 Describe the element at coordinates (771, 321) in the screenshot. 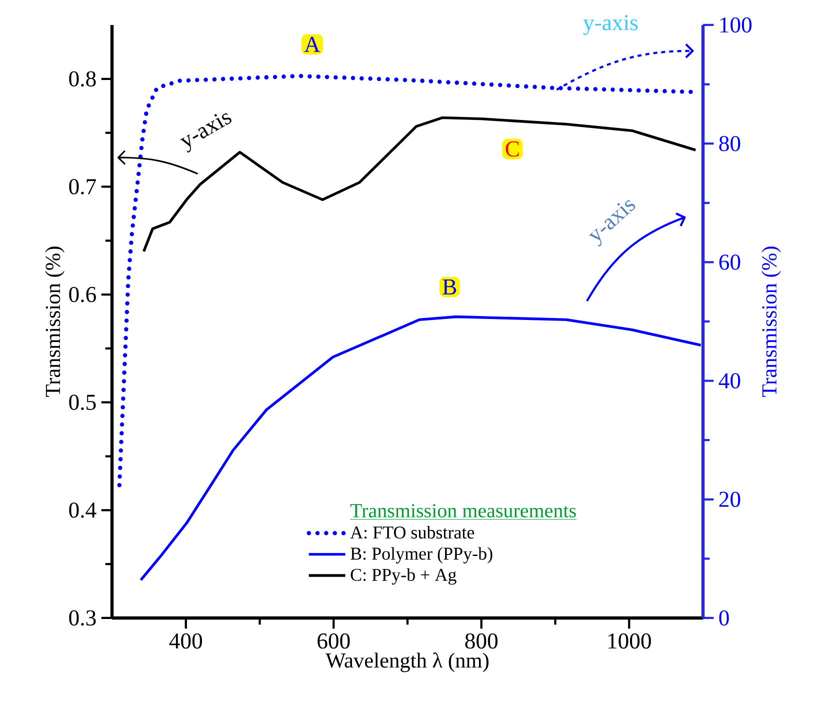

I see `y2-axis-title: Transmission (%)` at that location.